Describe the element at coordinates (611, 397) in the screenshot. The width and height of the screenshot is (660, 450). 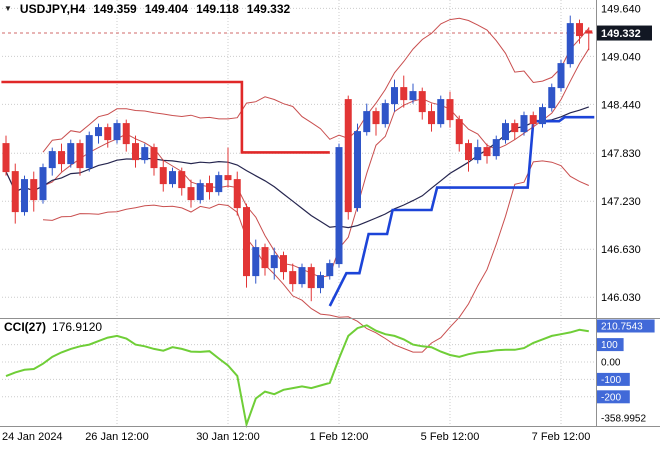
I see `cci-axis-label: -200` at that location.